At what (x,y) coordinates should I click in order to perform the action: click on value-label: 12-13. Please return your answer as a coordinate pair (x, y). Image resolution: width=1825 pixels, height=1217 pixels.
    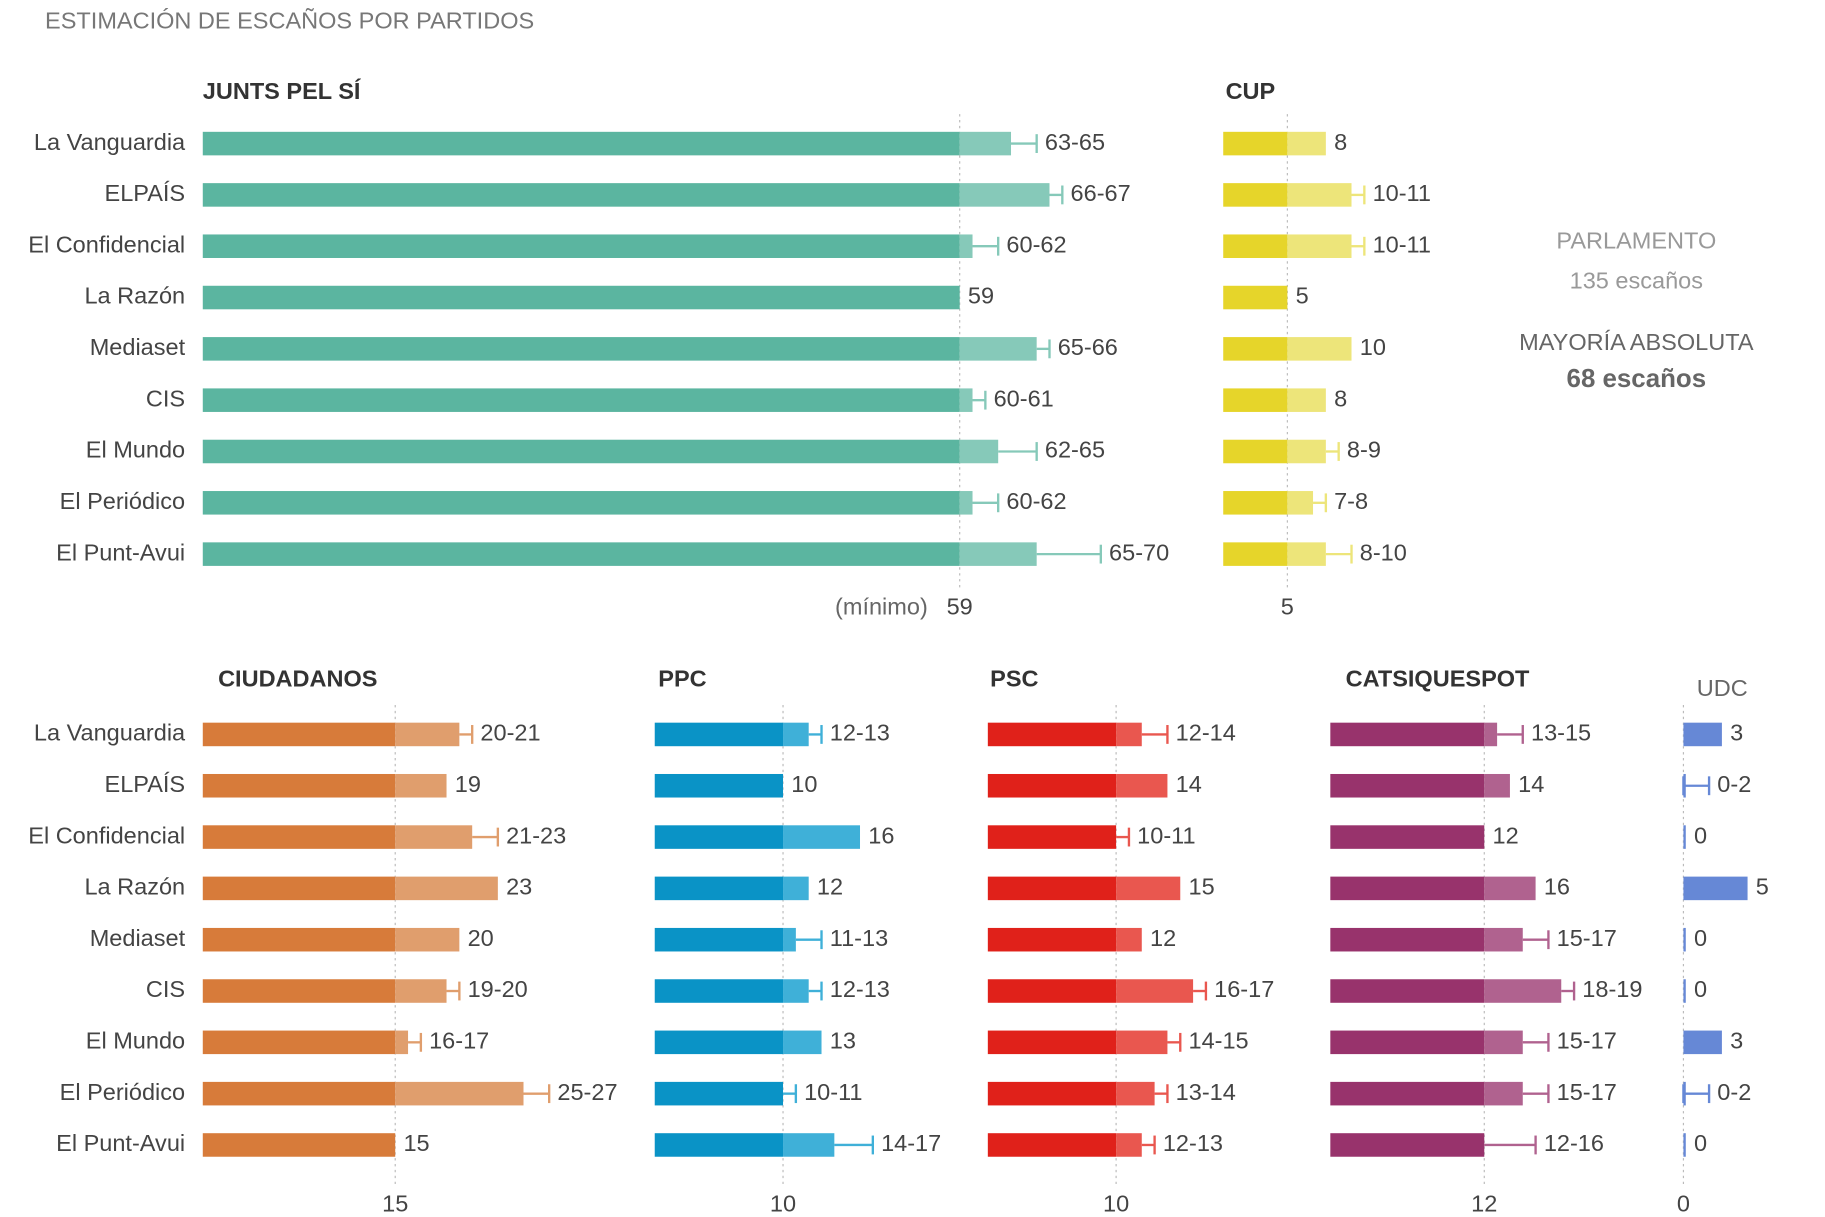
    Looking at the image, I should click on (860, 733).